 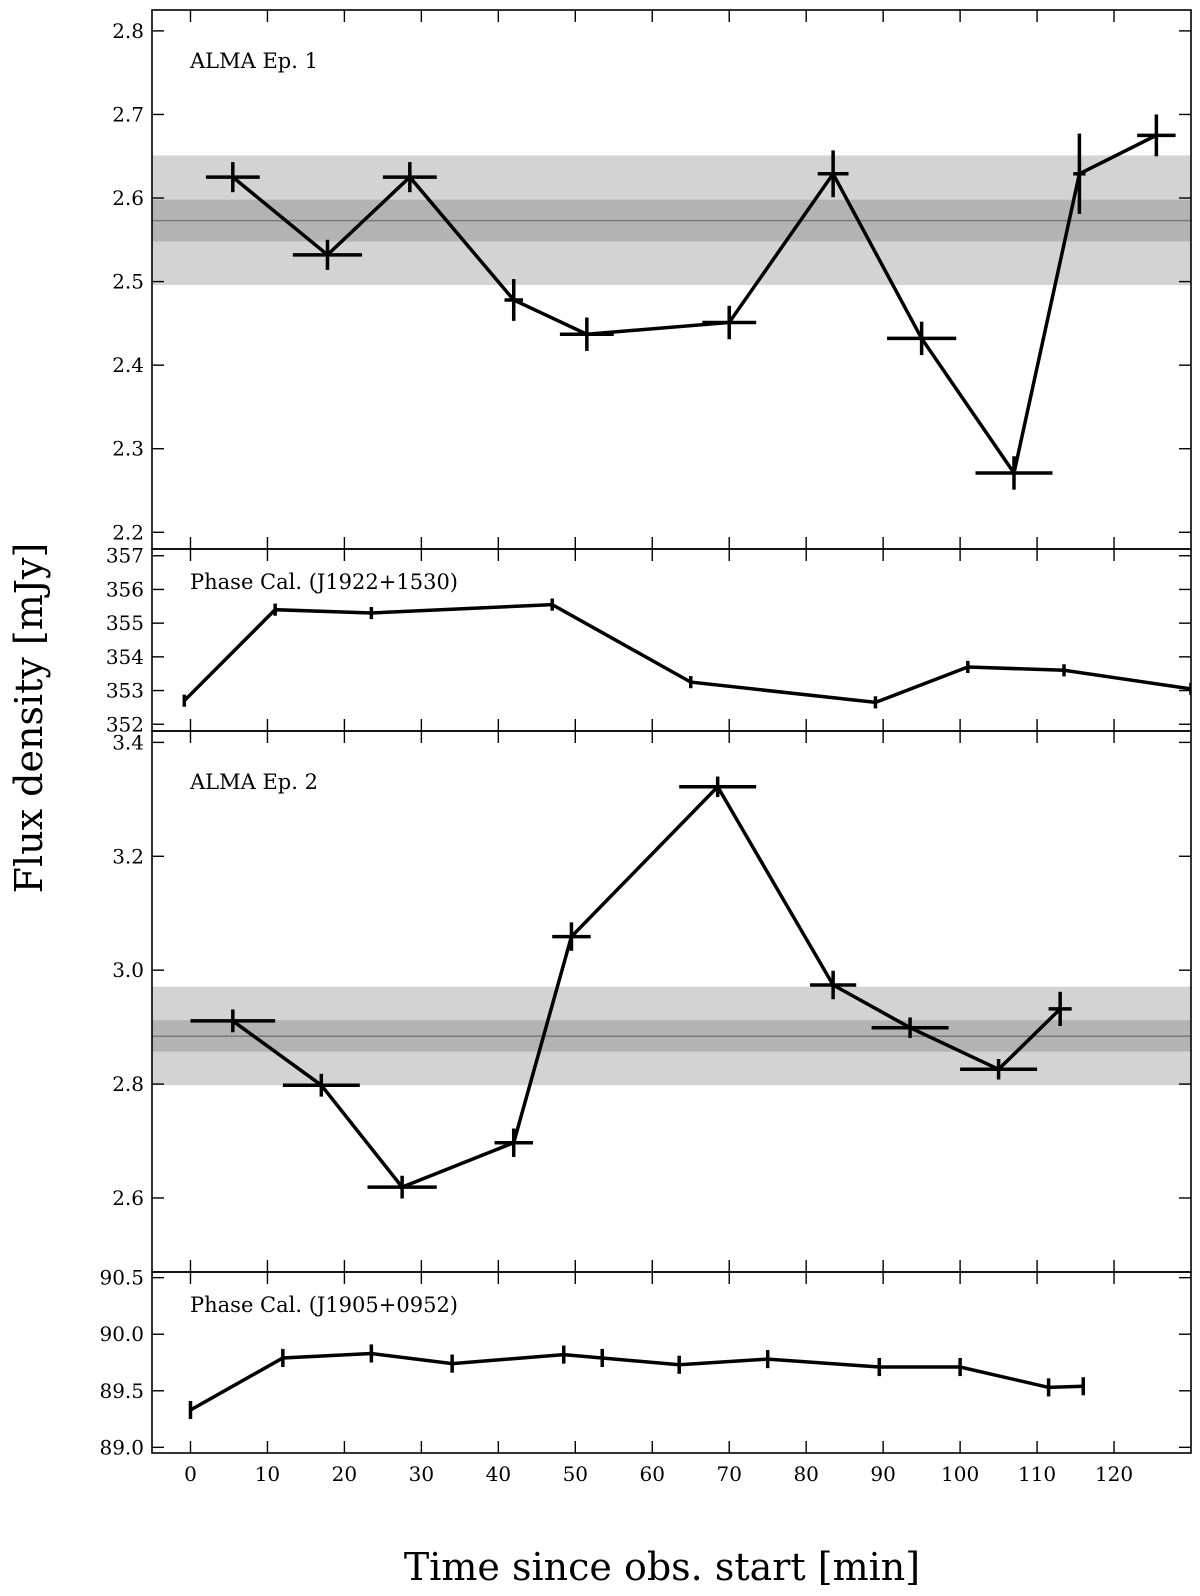 I want to click on cal2-ytick-label: 89.5, so click(x=121, y=1391).